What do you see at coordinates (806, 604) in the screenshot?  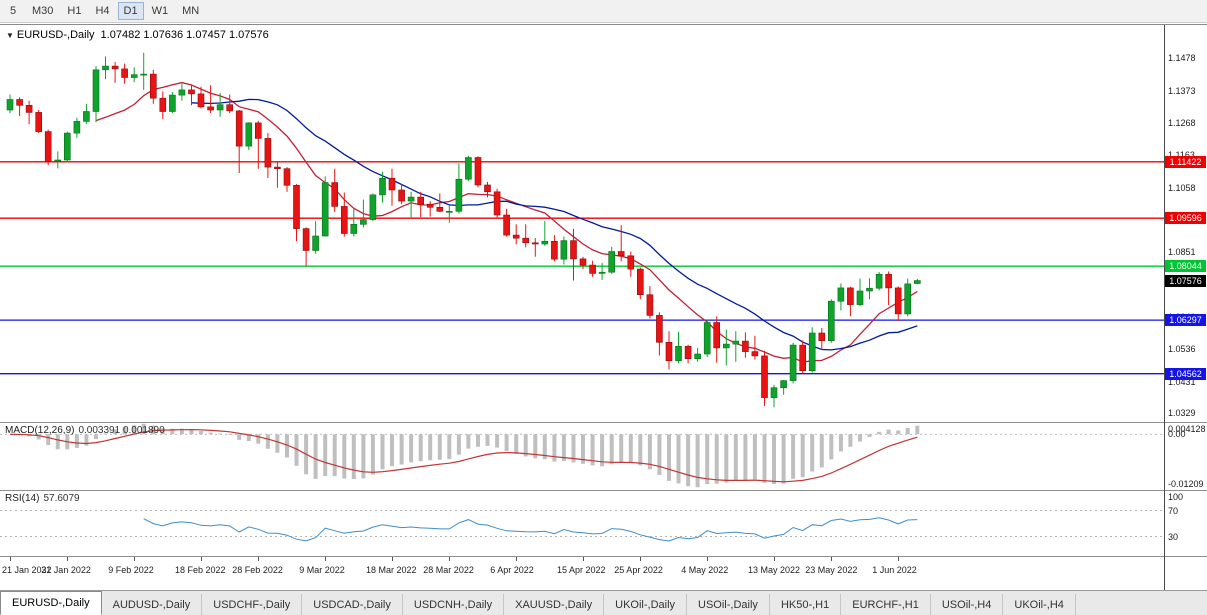 I see `symbol-tab-HK50-H1: HK50-,H1` at bounding box center [806, 604].